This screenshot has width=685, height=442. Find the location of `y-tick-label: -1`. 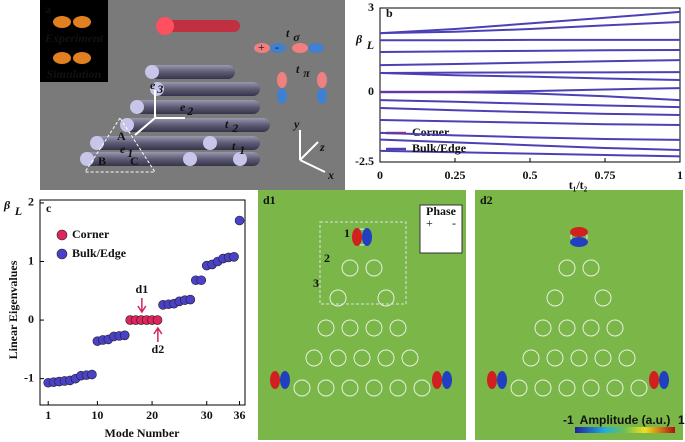

y-tick-label: -1 is located at coordinates (29, 377).